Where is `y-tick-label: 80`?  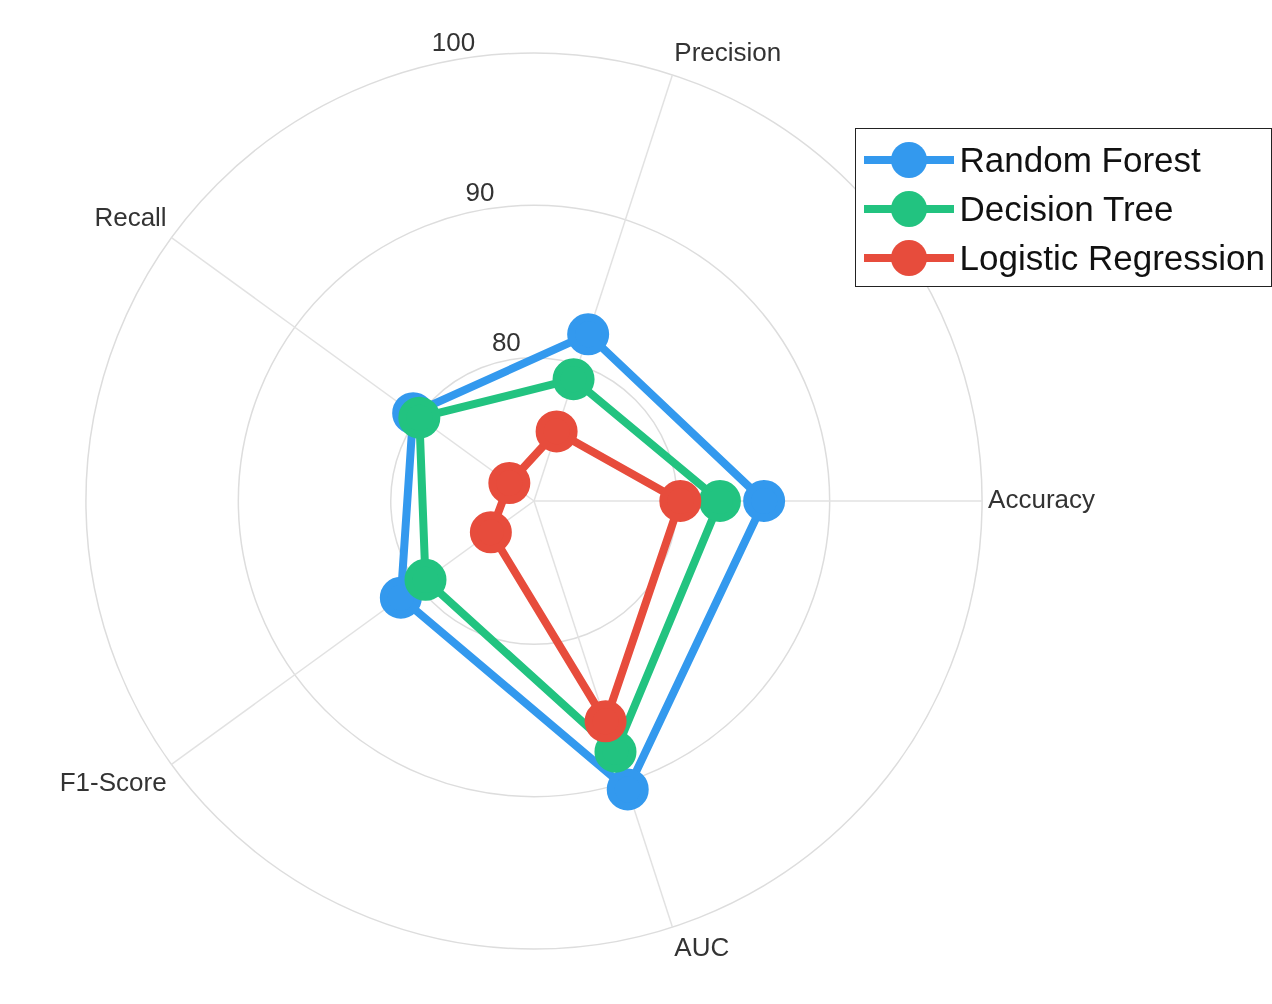
y-tick-label: 80 is located at coordinates (506, 342).